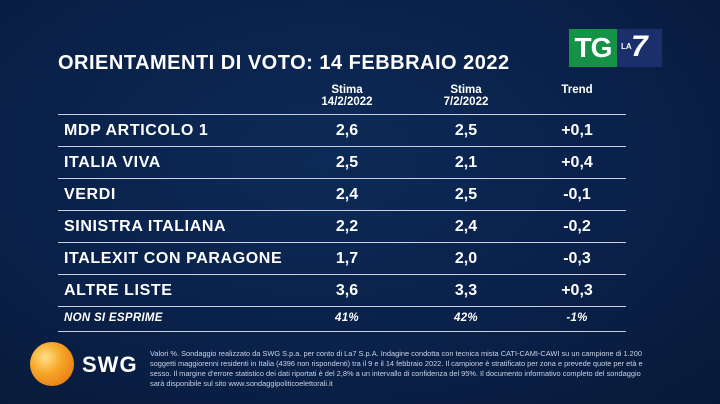 This screenshot has width=720, height=404. What do you see at coordinates (466, 226) in the screenshot?
I see `value-stima-7-2: 2,4` at bounding box center [466, 226].